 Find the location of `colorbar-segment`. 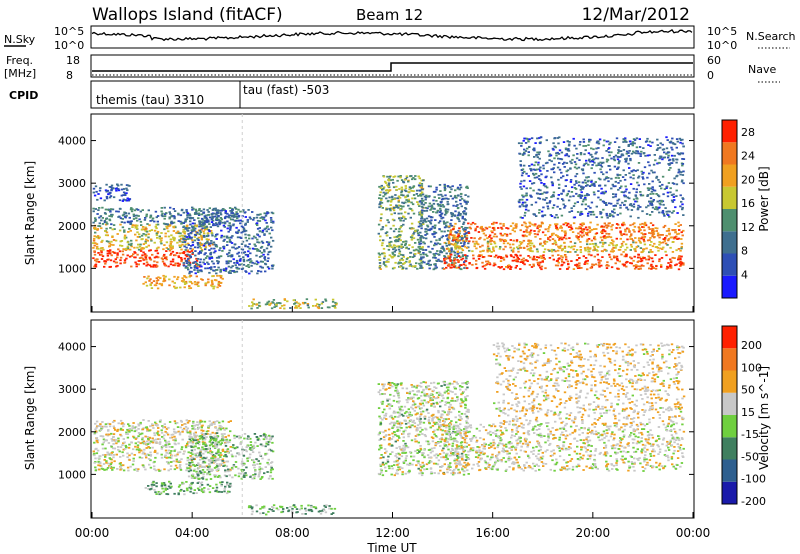

colorbar-segment is located at coordinates (729, 153).